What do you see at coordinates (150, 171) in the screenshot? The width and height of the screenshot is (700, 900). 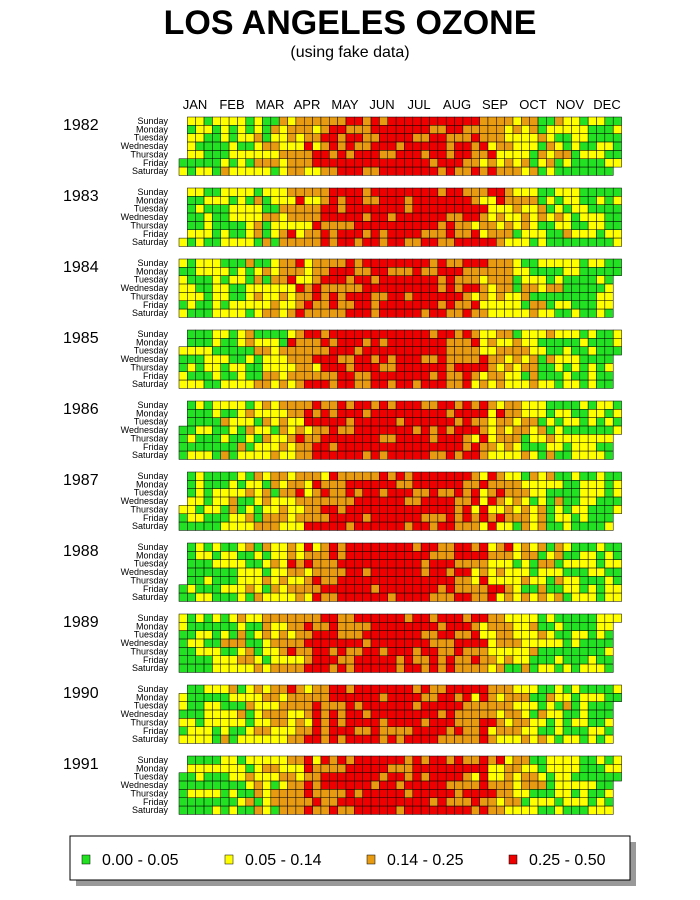 I see `day-label-saturday: Saturday` at bounding box center [150, 171].